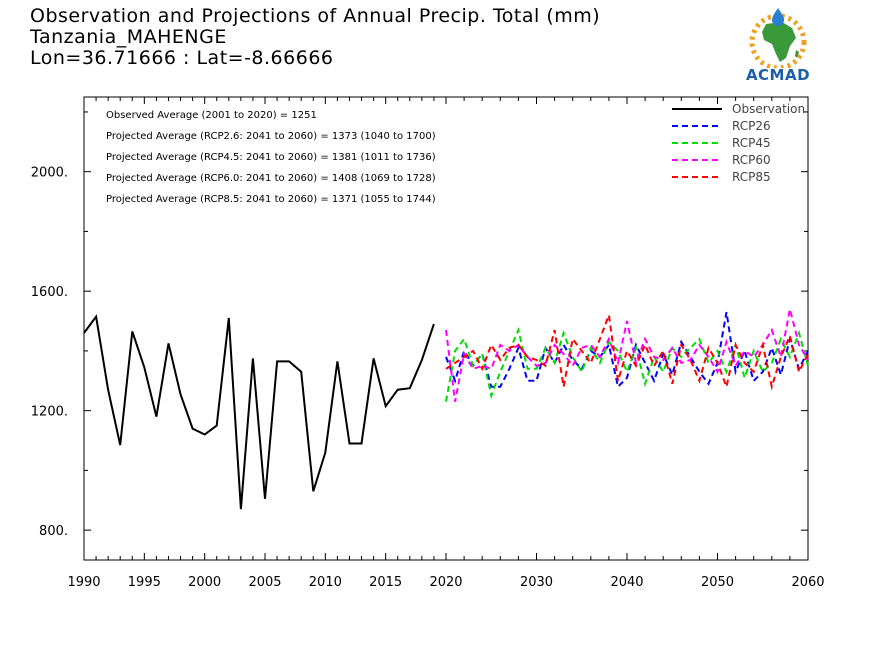 The height and width of the screenshot is (659, 879). What do you see at coordinates (751, 143) in the screenshot?
I see `legend-label-rcp45: RCP45` at bounding box center [751, 143].